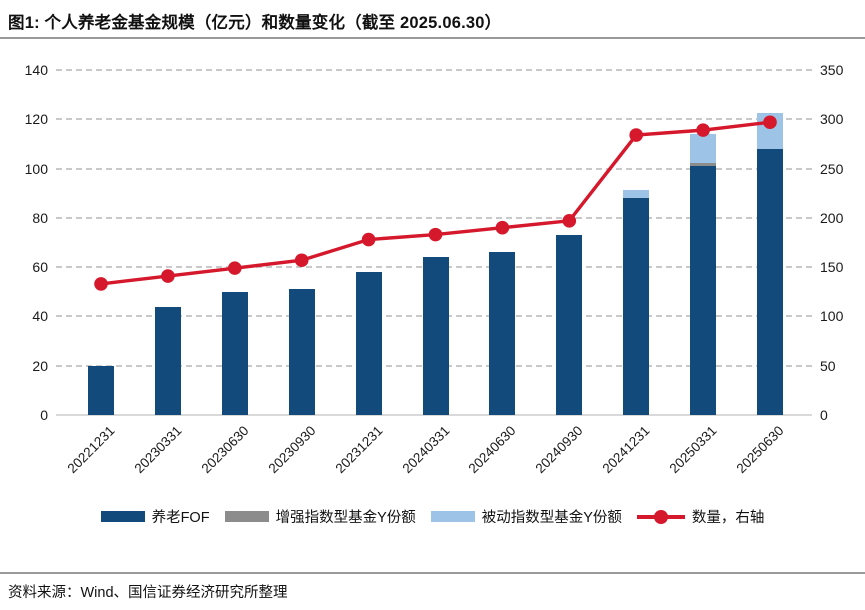  What do you see at coordinates (434, 415) in the screenshot?
I see `x-axis-line` at bounding box center [434, 415].